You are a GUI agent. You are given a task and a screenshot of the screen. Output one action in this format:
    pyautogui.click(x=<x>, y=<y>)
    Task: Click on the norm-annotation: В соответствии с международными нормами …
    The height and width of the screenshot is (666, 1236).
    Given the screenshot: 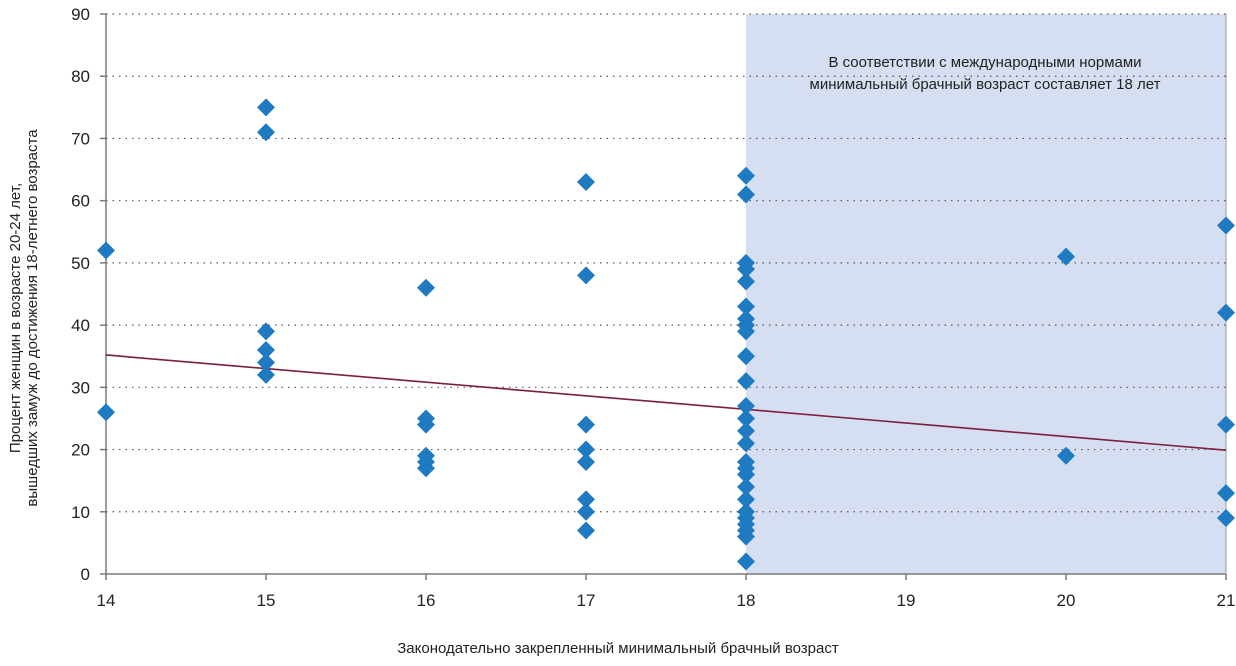 What is the action you would take?
    pyautogui.click(x=985, y=74)
    